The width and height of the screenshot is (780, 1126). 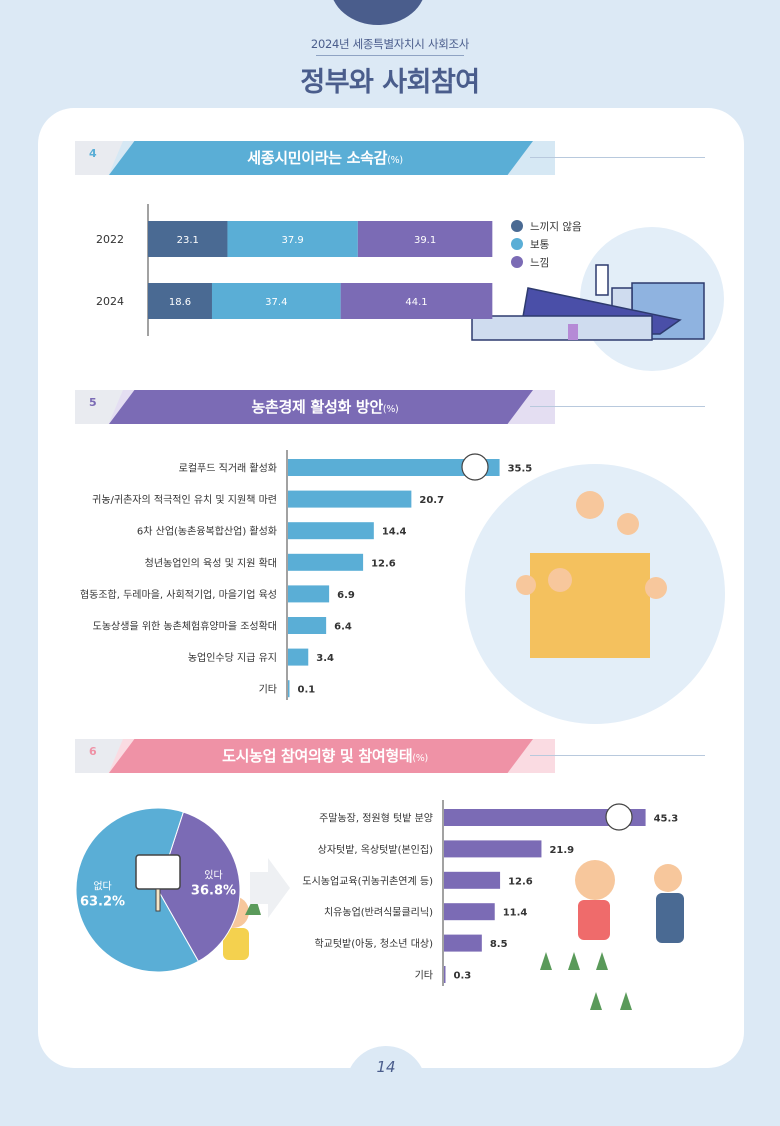 What do you see at coordinates (185, 626) in the screenshot?
I see `category-label: 도농상생을 위한 농촌체험휴양마을 조성확대` at bounding box center [185, 626].